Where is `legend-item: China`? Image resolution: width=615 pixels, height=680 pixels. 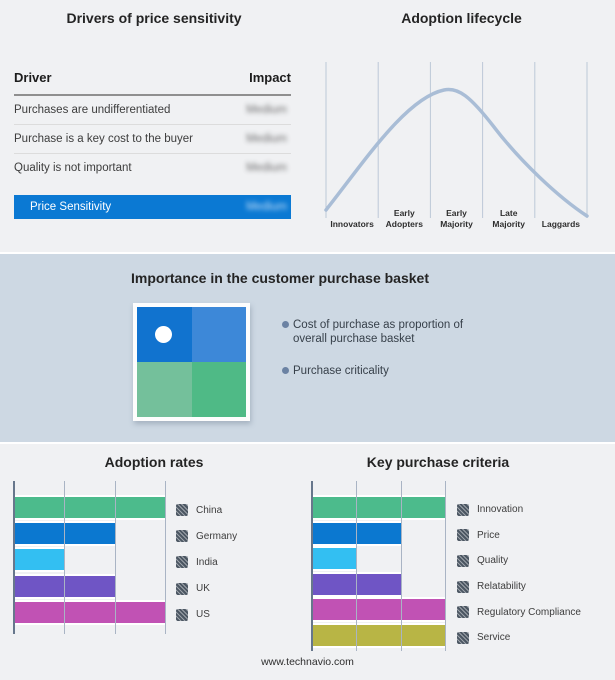
legend-item: China is located at coordinates (206, 510).